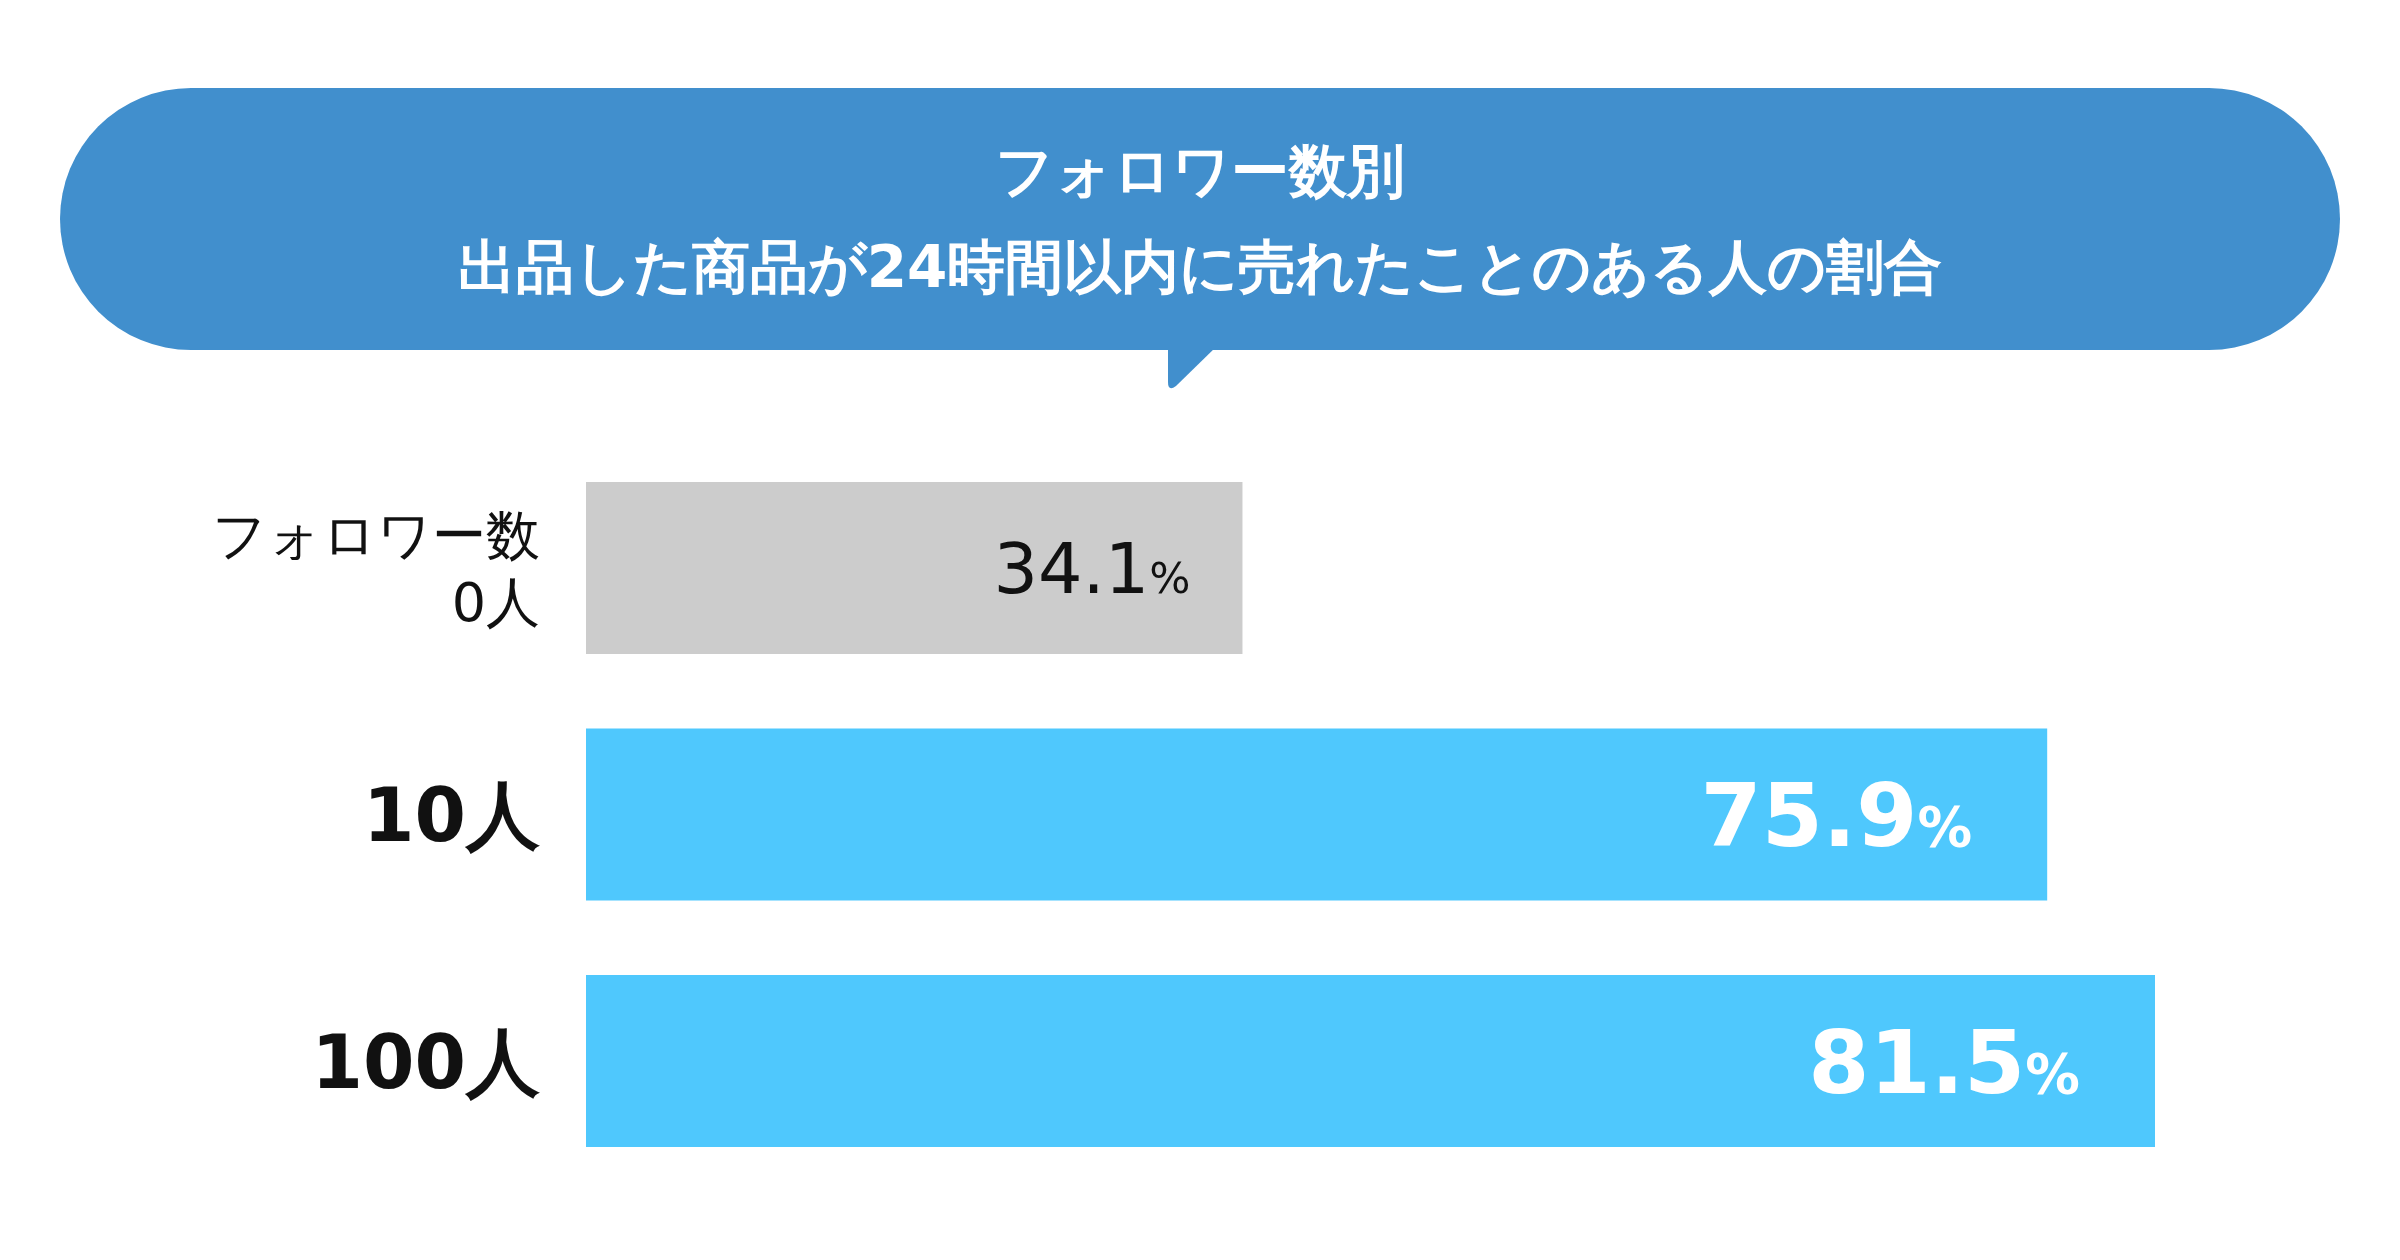 The width and height of the screenshot is (2400, 1260). I want to click on data-label: 34.1%, so click(1092, 569).